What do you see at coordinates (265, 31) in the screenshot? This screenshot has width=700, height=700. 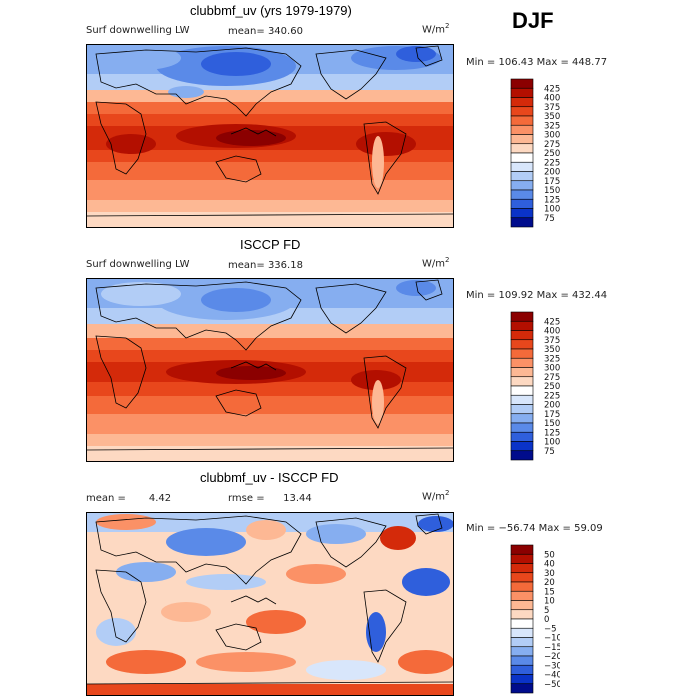 I see `panel1-mean-stat: mean= 340.60` at bounding box center [265, 31].